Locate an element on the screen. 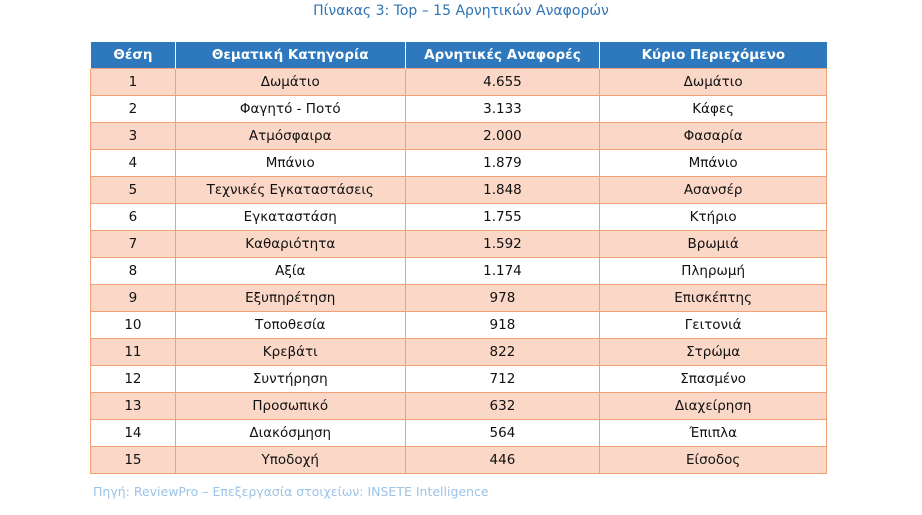 The image size is (922, 515). table-row: 7 Καθαριότητα 1.592 Βρωμιά is located at coordinates (458, 244).